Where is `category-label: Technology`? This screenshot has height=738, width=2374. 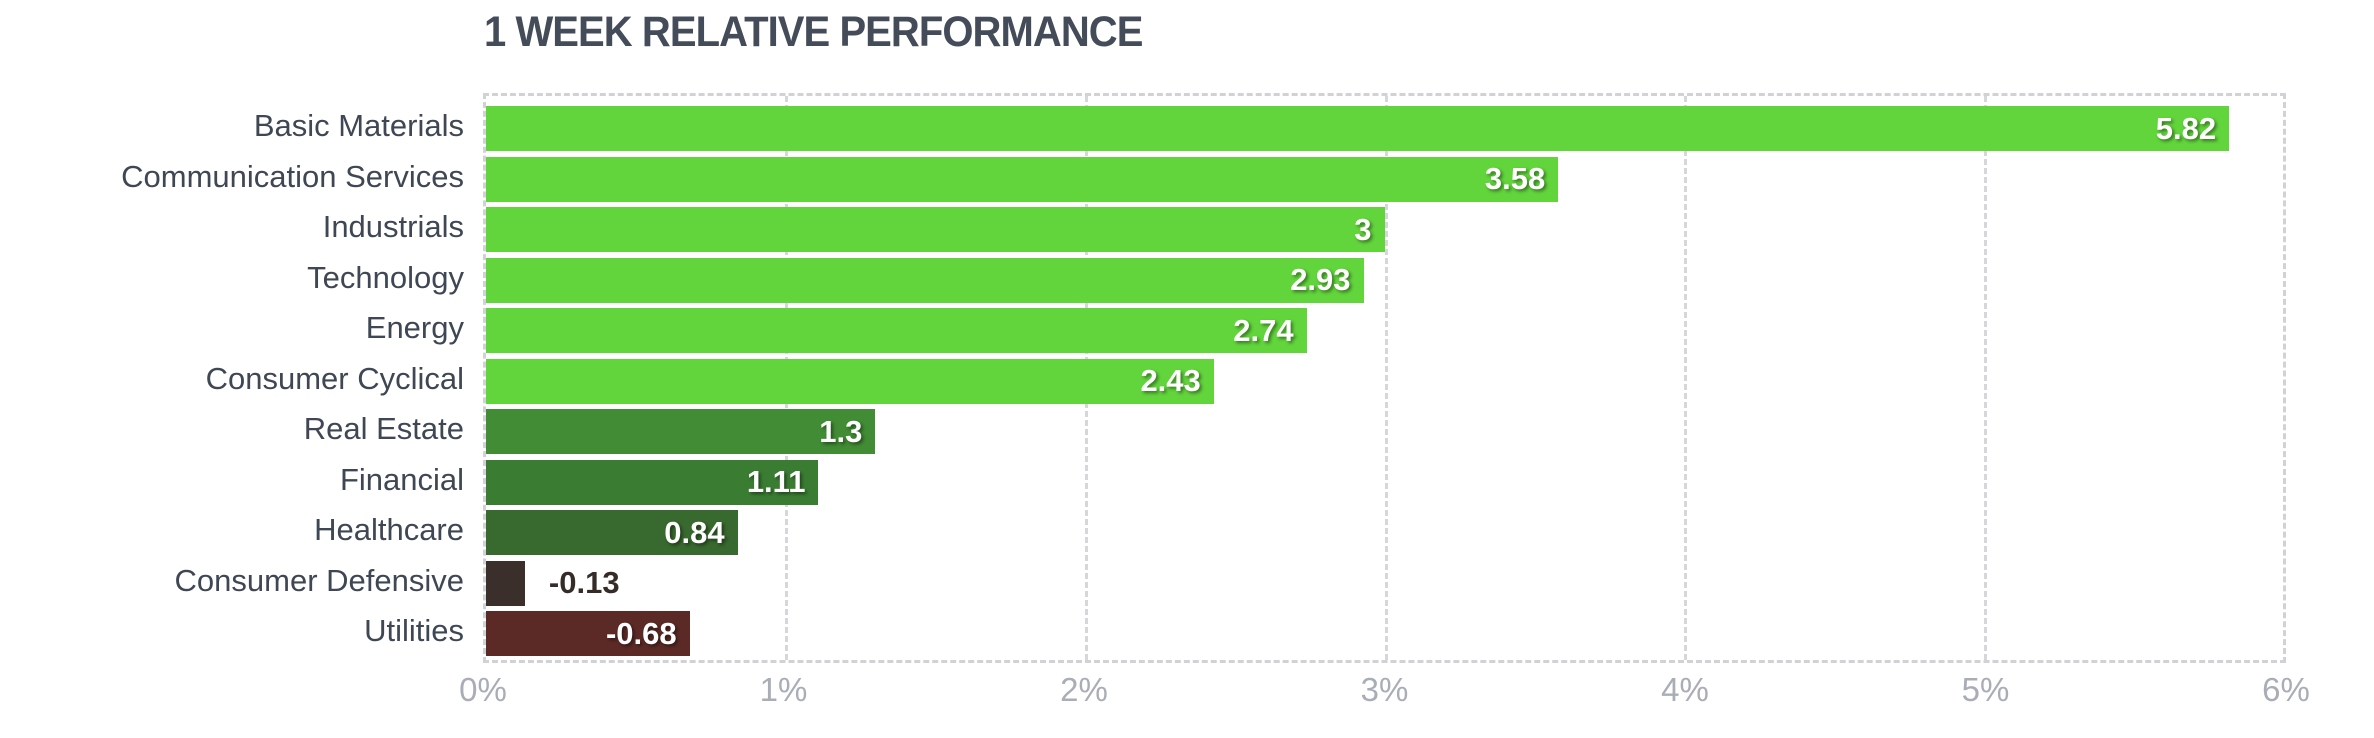
category-label: Technology is located at coordinates (385, 277).